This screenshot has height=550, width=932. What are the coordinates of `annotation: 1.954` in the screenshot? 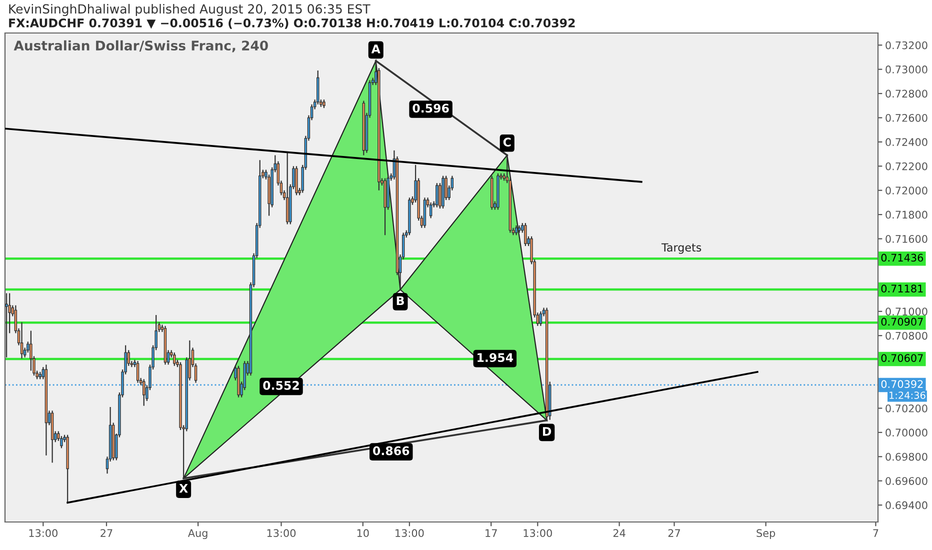 It's located at (496, 357).